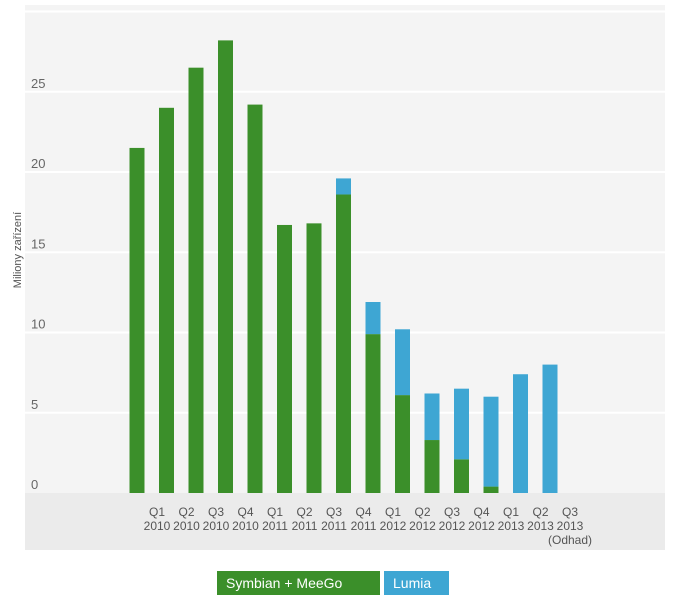  What do you see at coordinates (18, 250) in the screenshot?
I see `y-axis-title: Miliony zařízení` at bounding box center [18, 250].